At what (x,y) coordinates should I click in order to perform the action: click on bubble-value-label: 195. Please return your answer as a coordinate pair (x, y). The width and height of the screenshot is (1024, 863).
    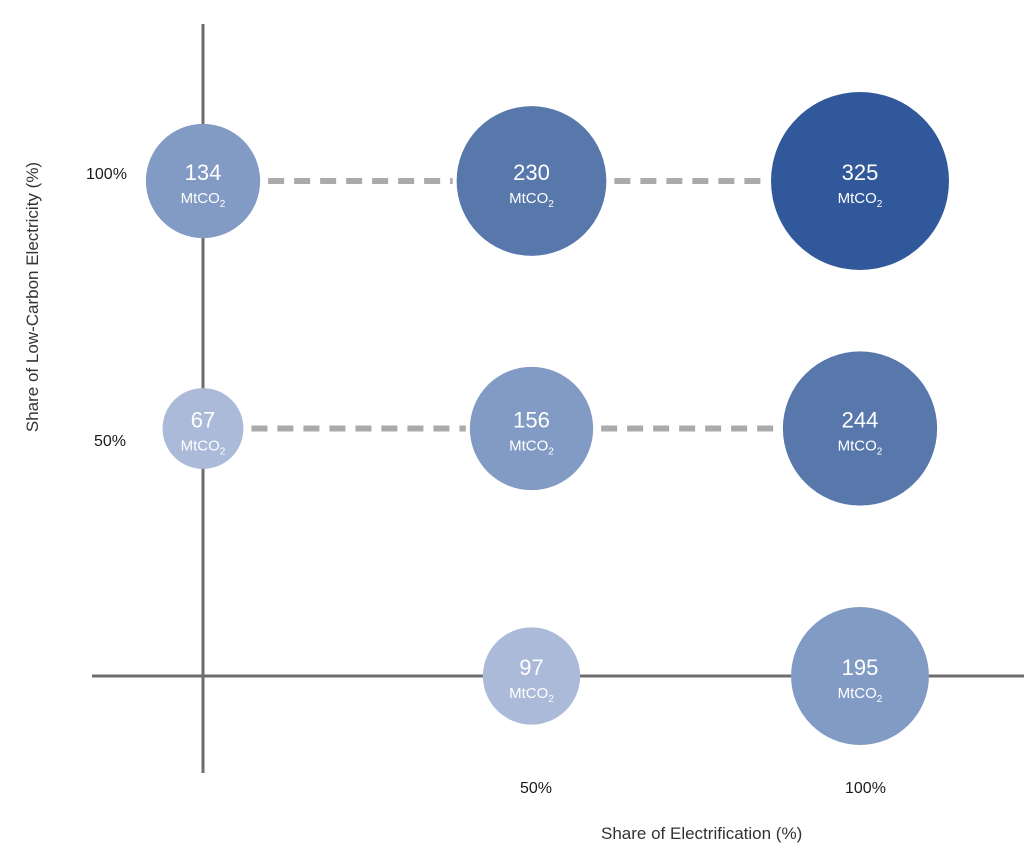
    Looking at the image, I should click on (860, 667).